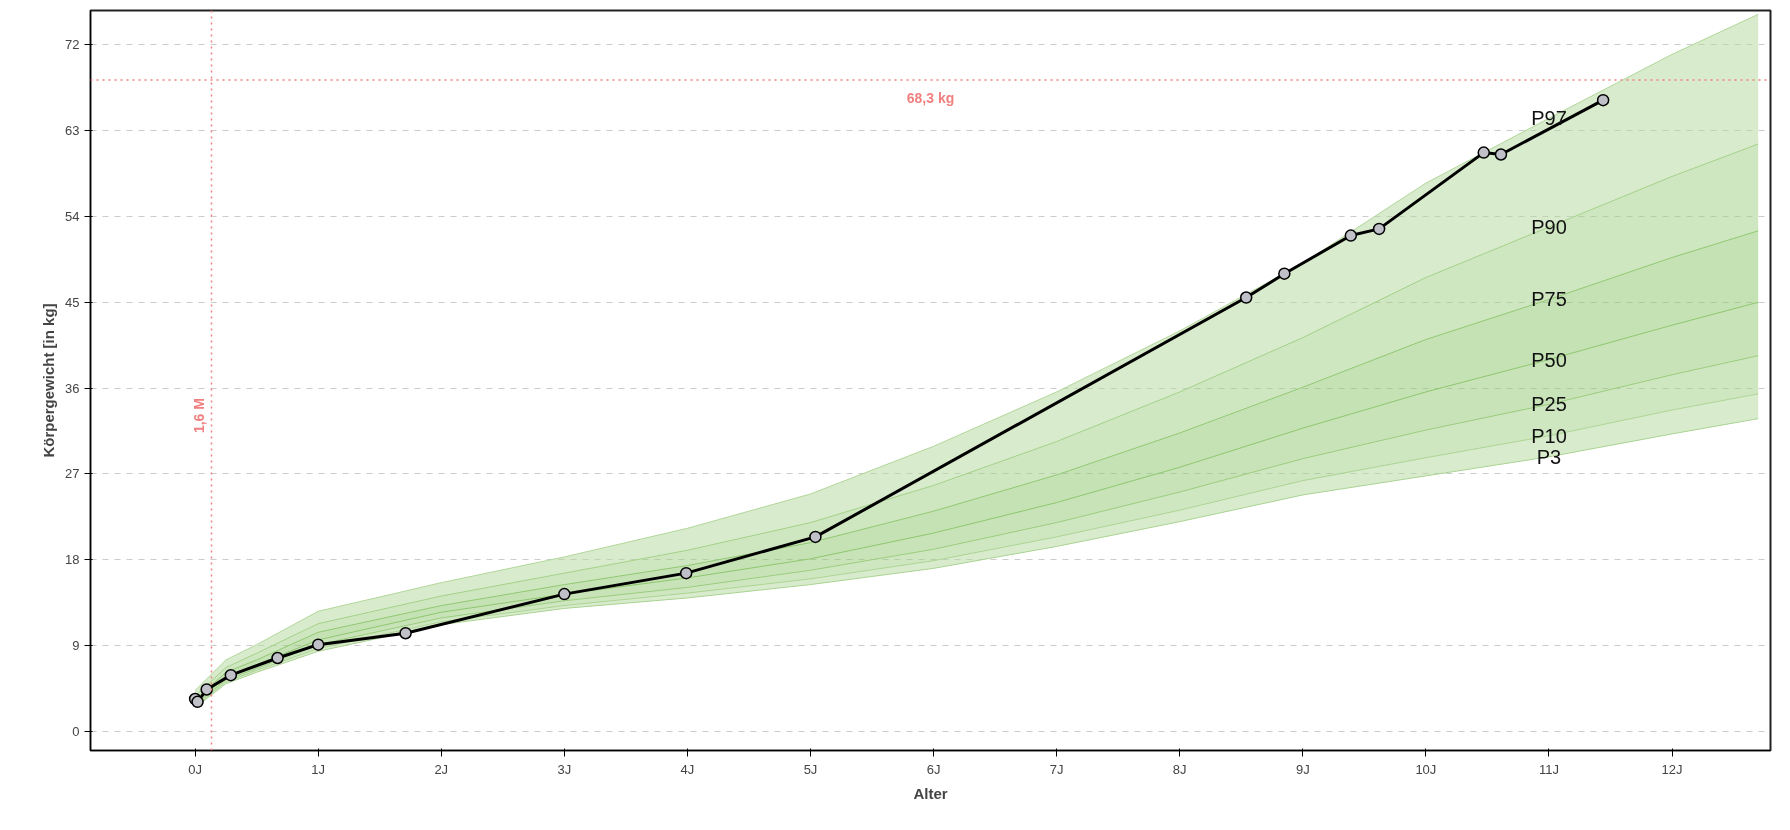 The width and height of the screenshot is (1790, 830). What do you see at coordinates (72, 474) in the screenshot?
I see `y-tick-label: 27` at bounding box center [72, 474].